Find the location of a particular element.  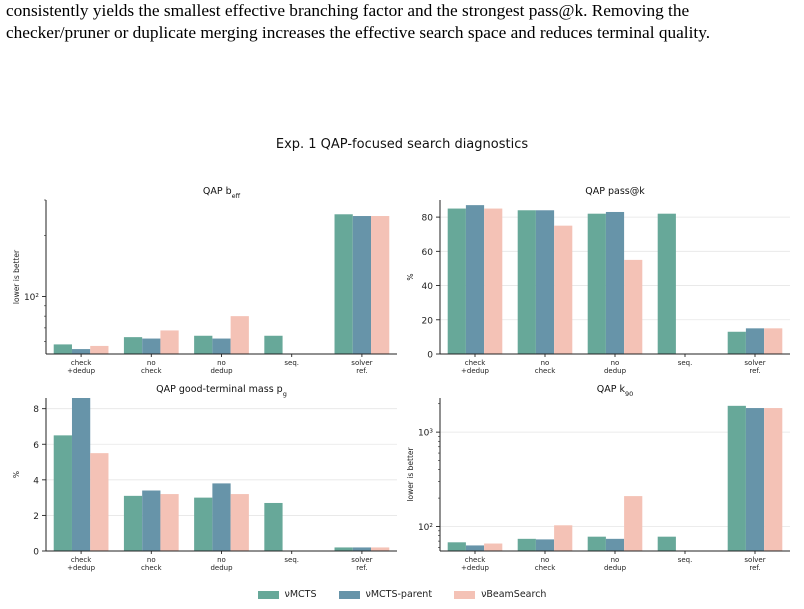

chart-legend: νMCTS νMCTS-parent νBeamSearch is located at coordinates (402, 594).